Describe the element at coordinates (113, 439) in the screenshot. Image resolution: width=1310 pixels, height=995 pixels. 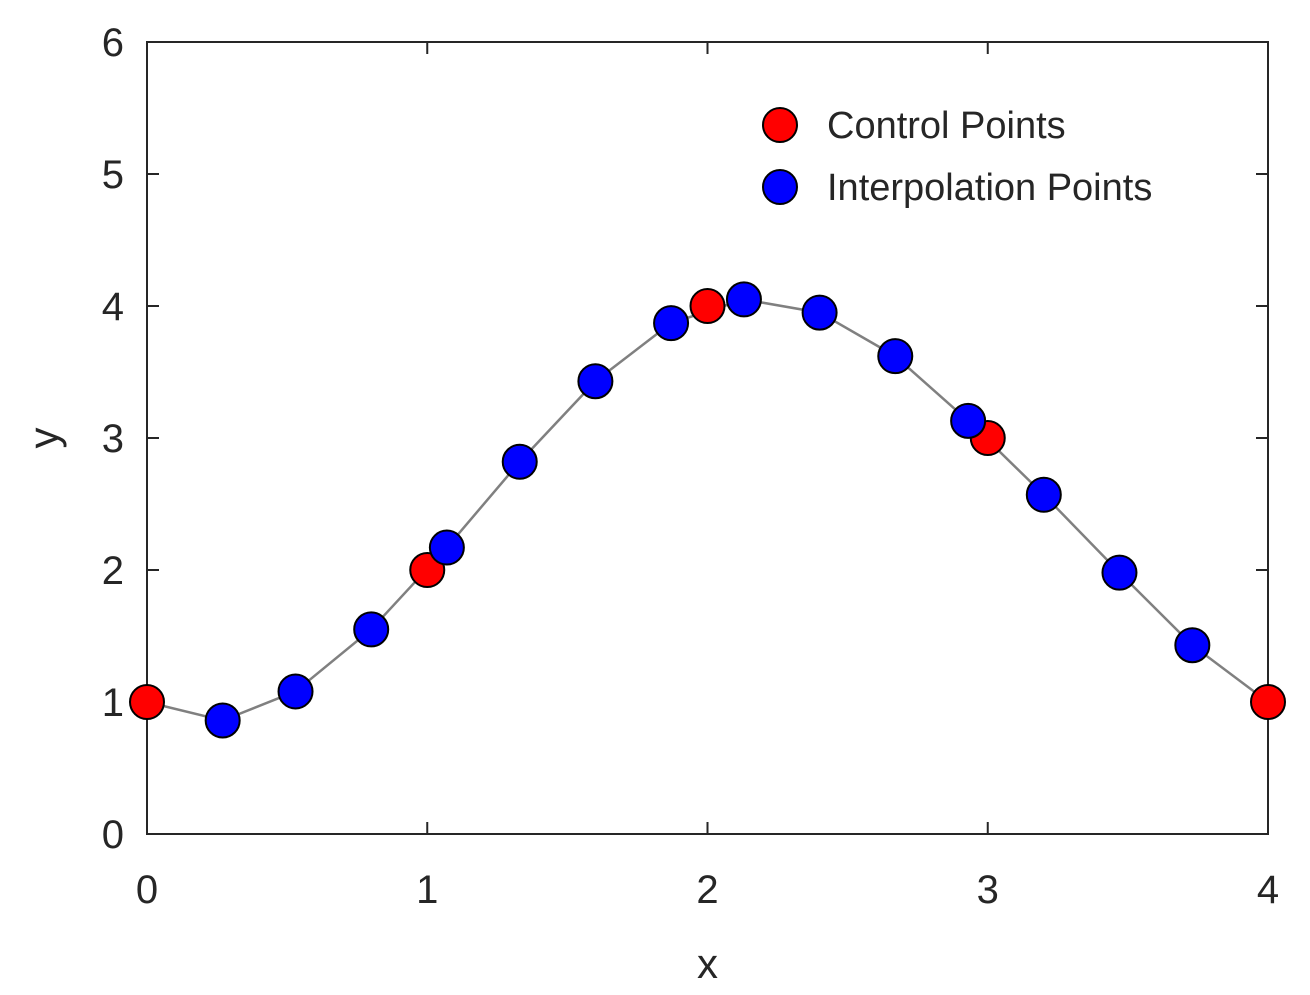
I see `y-tick-label: 3` at that location.